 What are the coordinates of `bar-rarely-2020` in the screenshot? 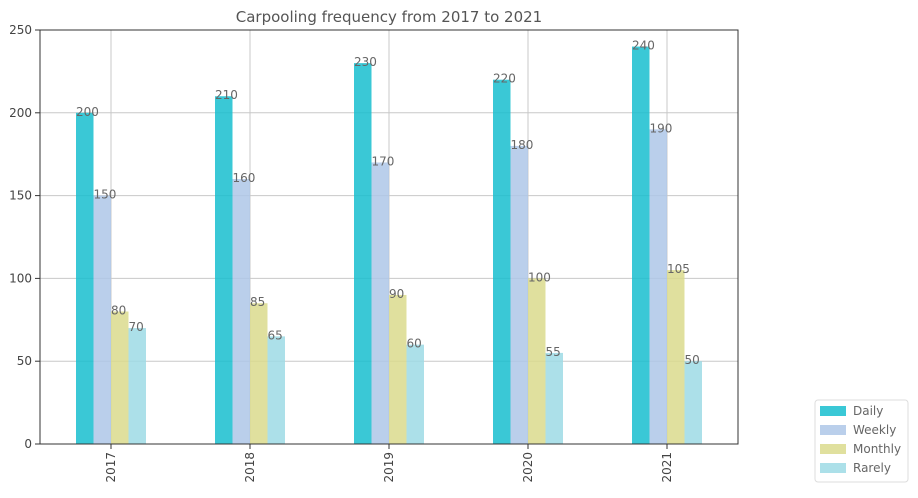 It's located at (554, 398).